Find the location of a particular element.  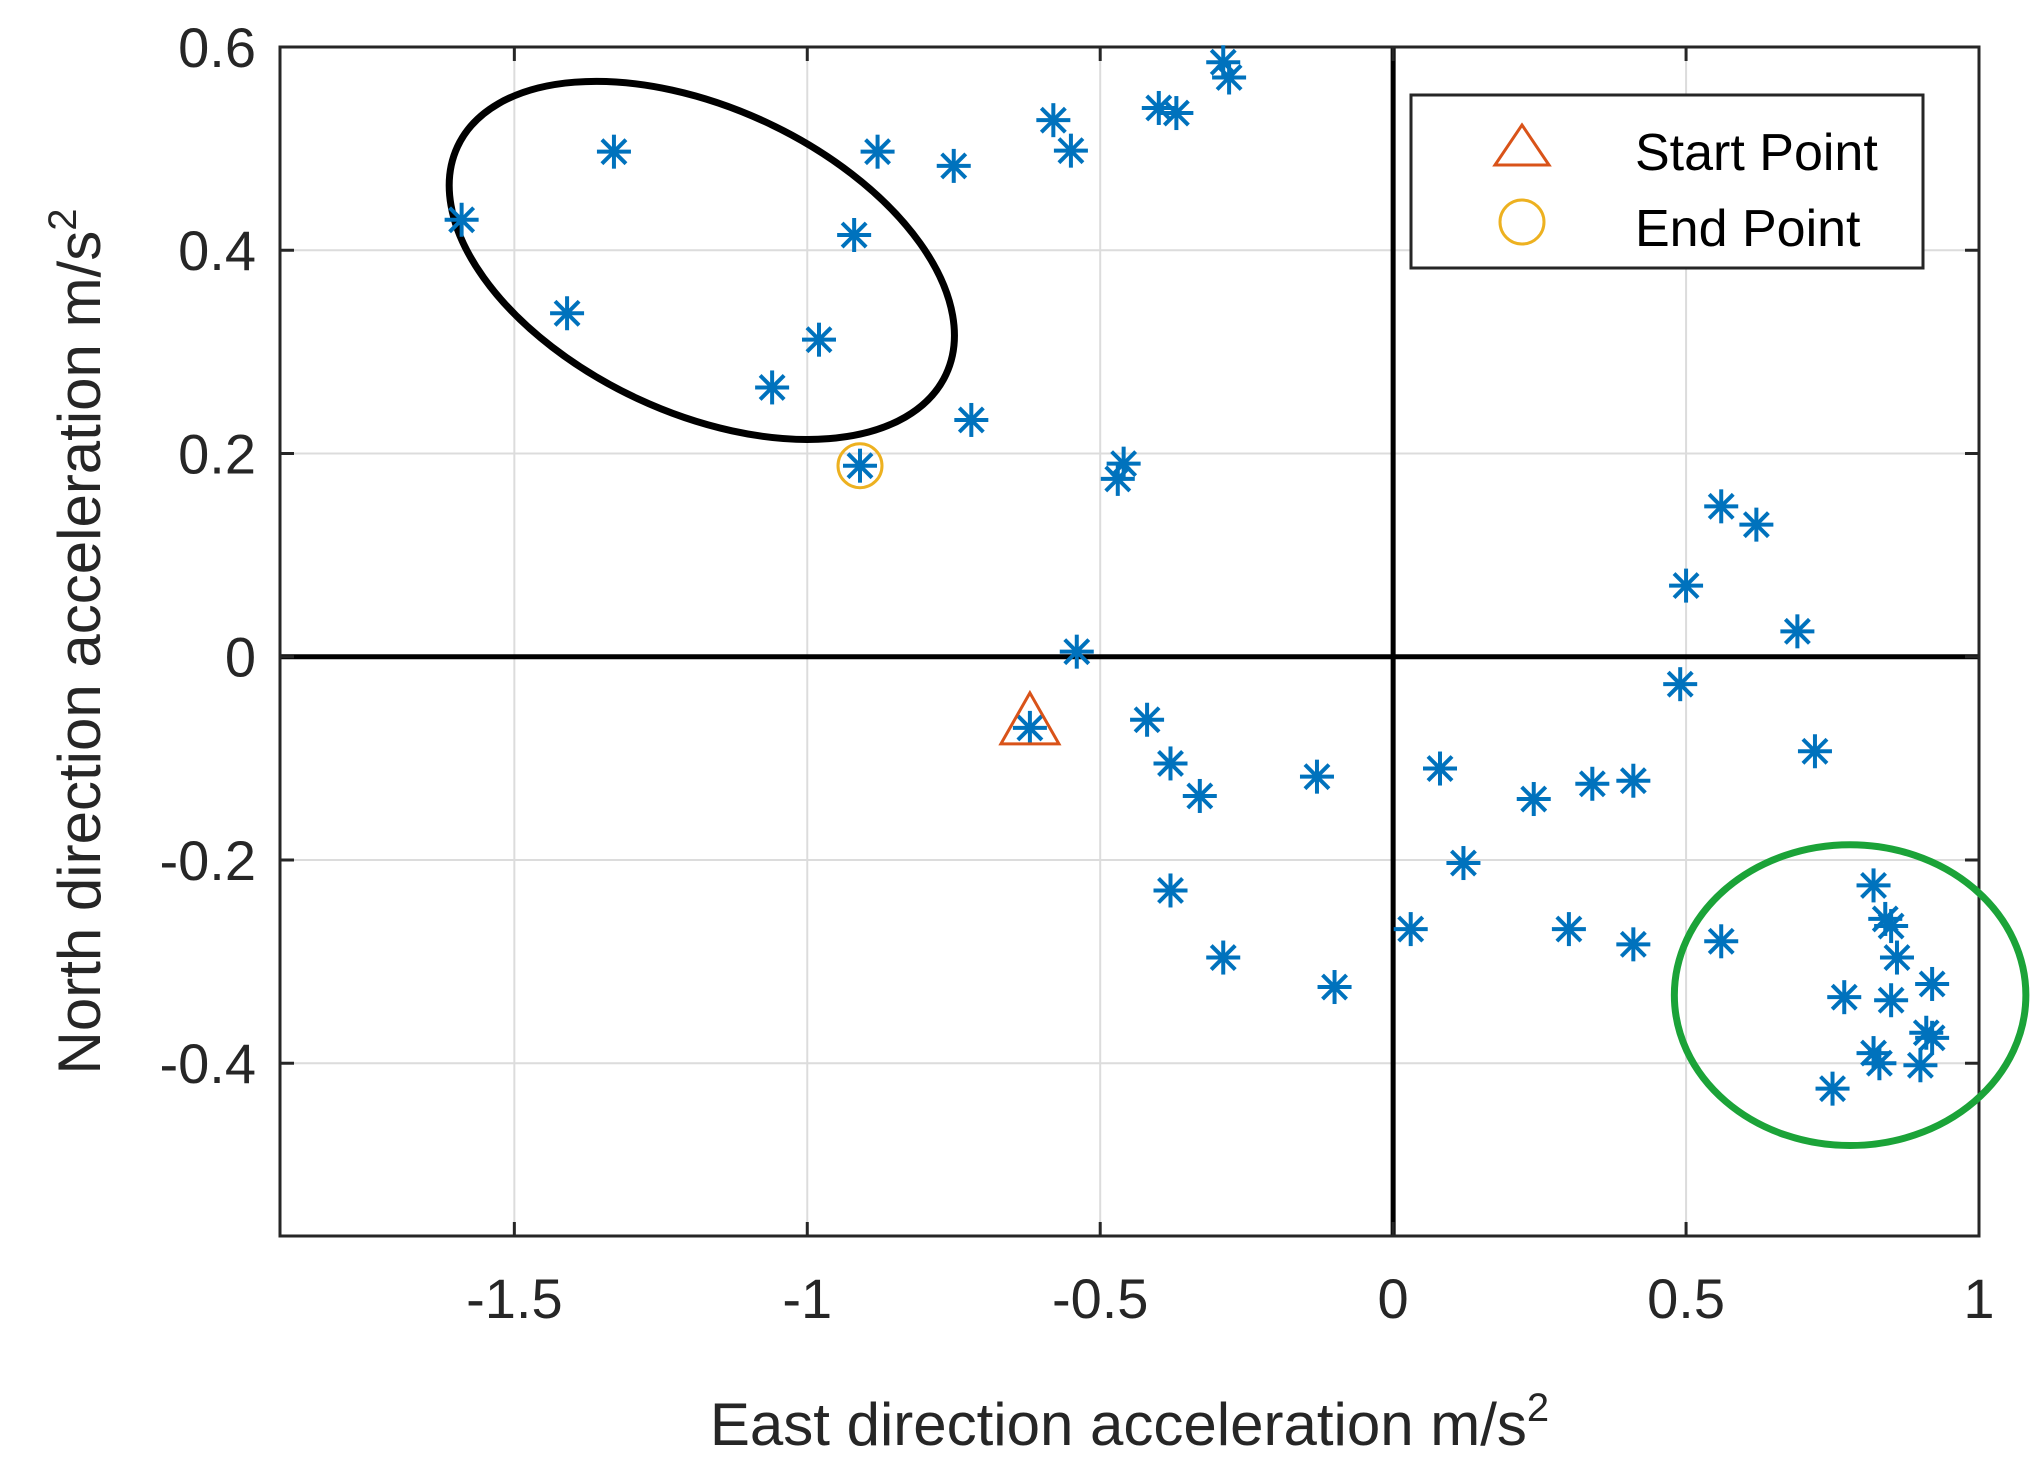

y-tick-label: -0.4 is located at coordinates (208, 1063).